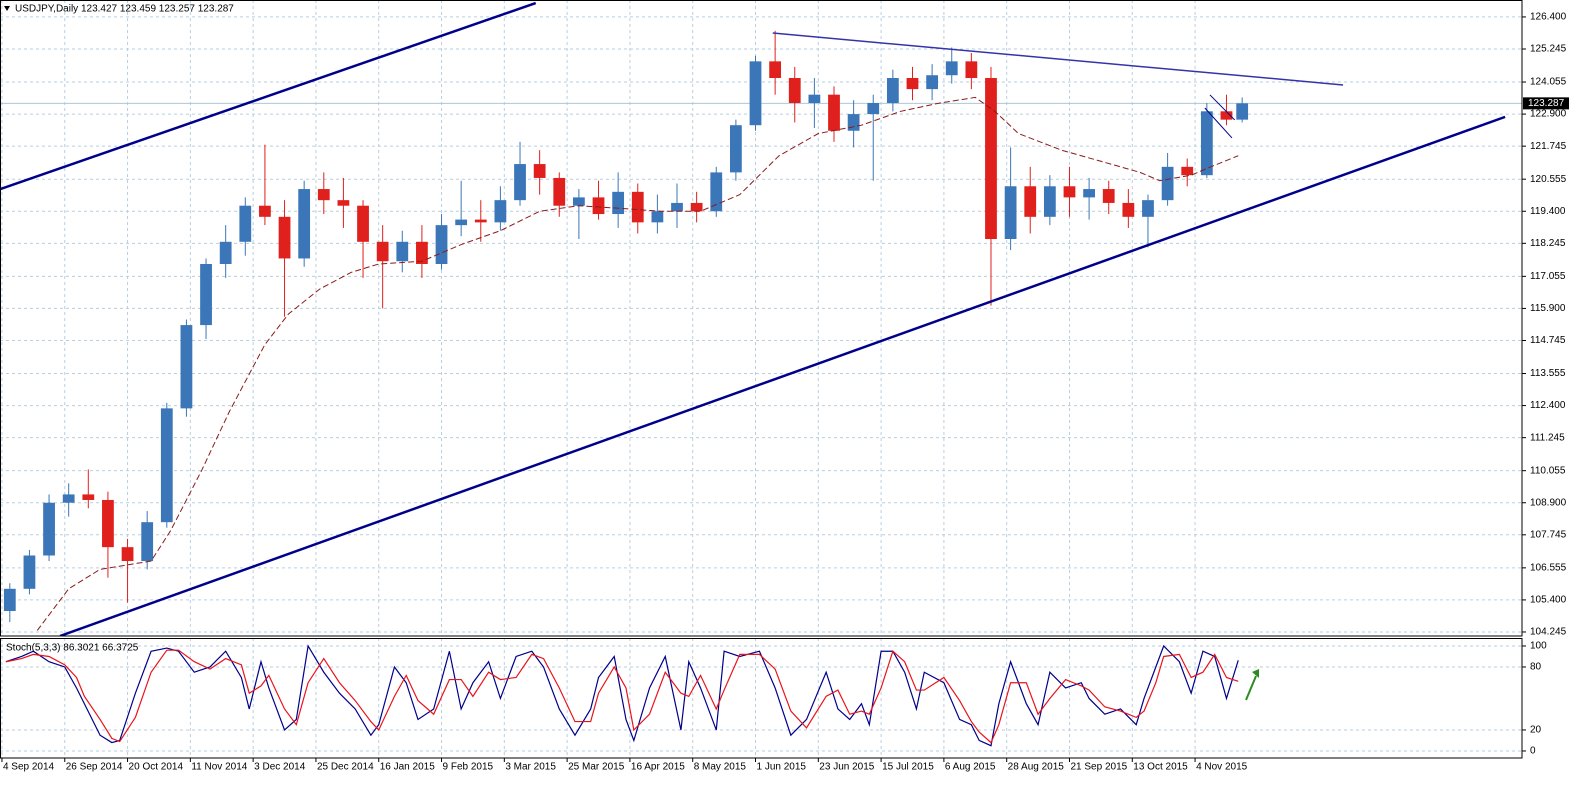 The height and width of the screenshot is (790, 1596). Describe the element at coordinates (7, 8) in the screenshot. I see `title-marker` at that location.